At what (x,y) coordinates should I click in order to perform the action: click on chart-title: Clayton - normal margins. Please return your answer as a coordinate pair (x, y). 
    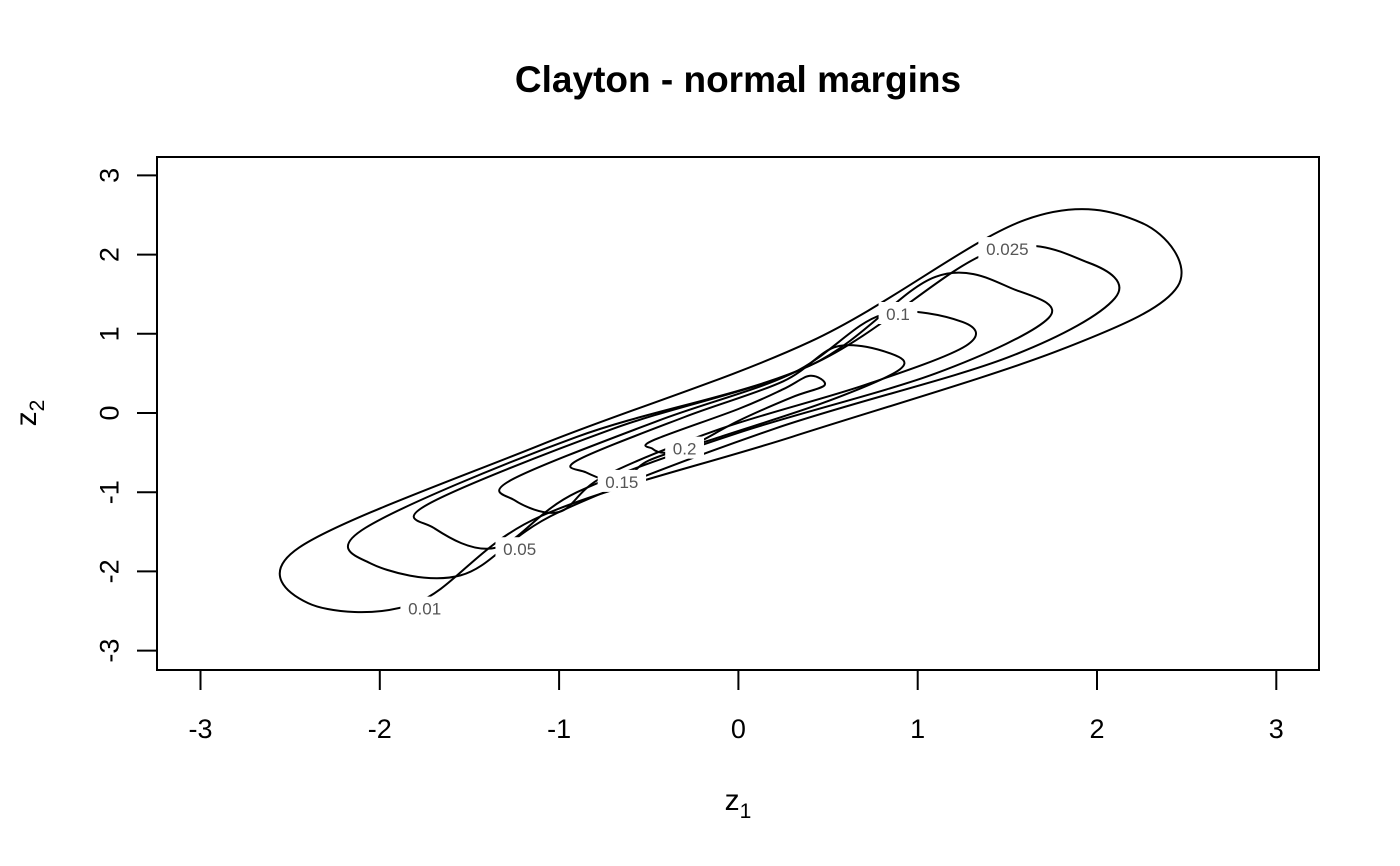
    Looking at the image, I should click on (738, 79).